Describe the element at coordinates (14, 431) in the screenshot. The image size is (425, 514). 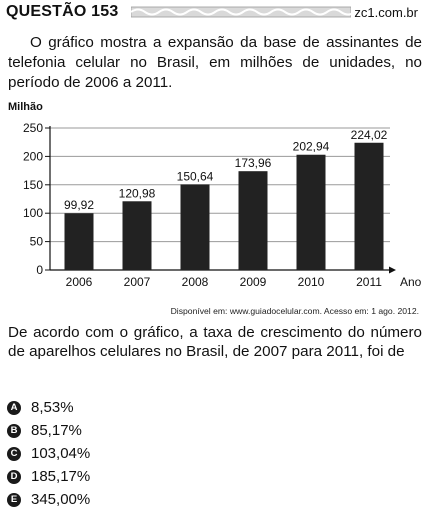
I see `option-letter-icon: B` at that location.